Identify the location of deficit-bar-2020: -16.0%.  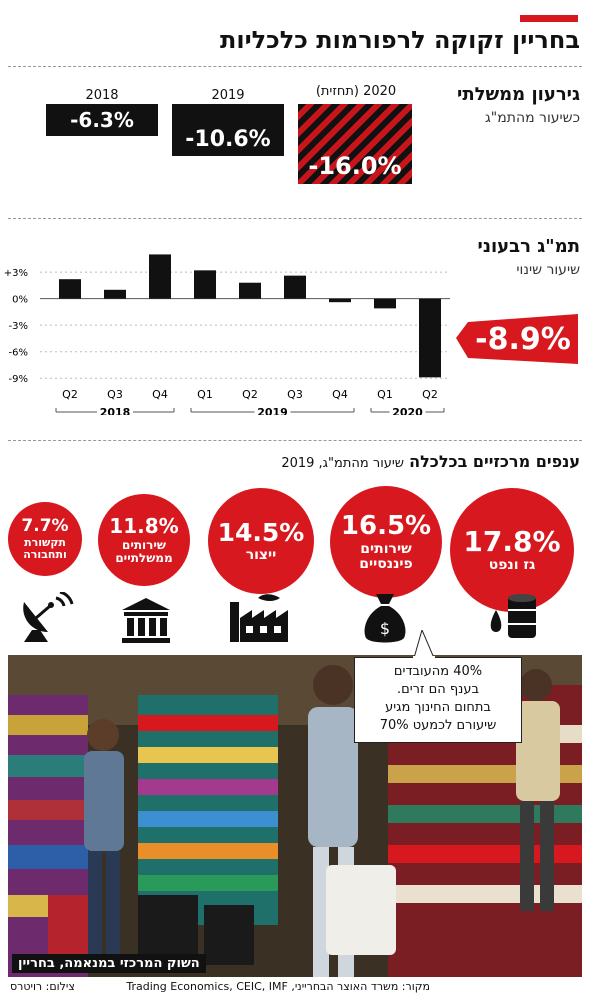
(355, 144).